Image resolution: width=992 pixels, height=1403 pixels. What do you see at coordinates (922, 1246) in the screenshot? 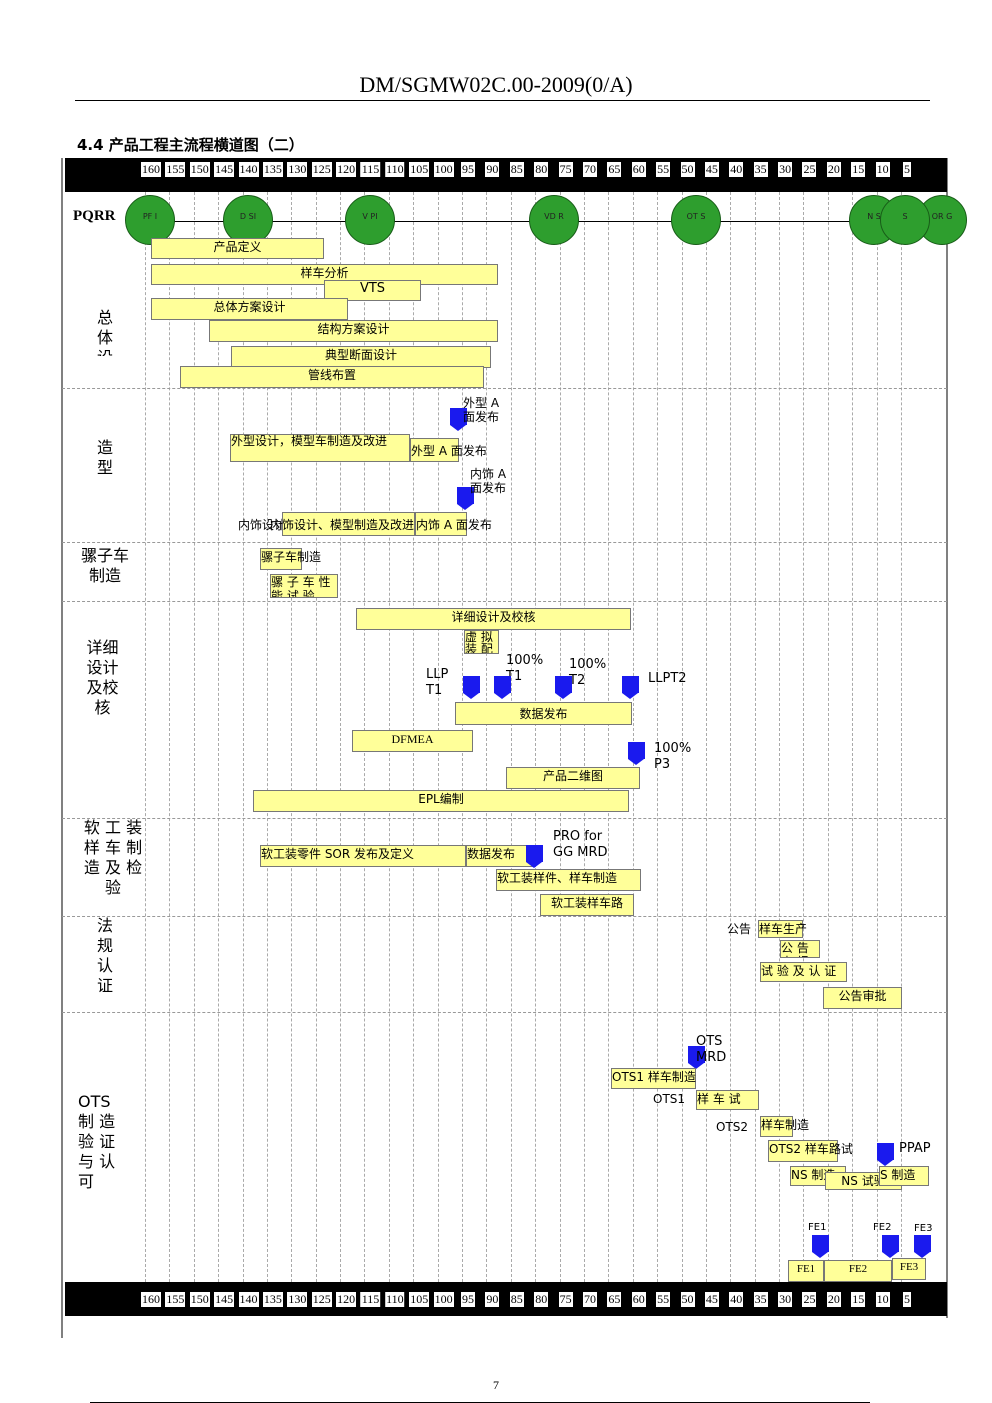
I see `milestone-fe3-icon` at bounding box center [922, 1246].